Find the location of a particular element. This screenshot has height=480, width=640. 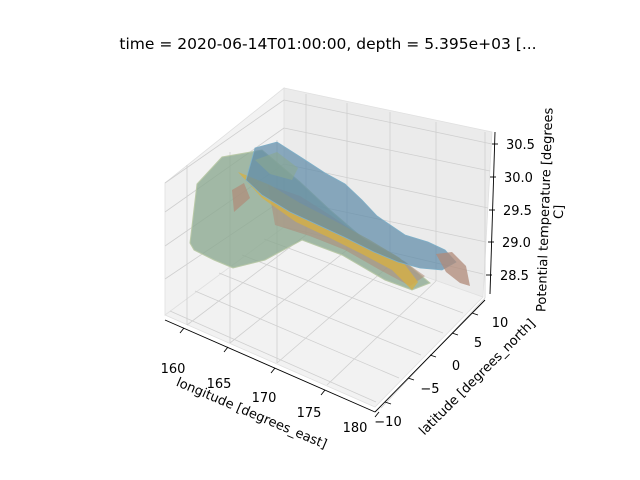

surface-brown-patch is located at coordinates (241, 197).